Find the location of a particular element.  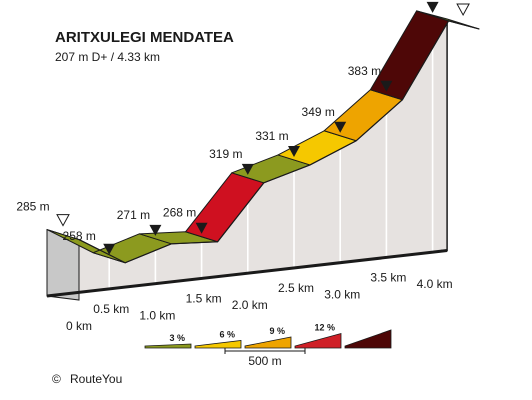

elevation-label: 319 m is located at coordinates (225, 154).